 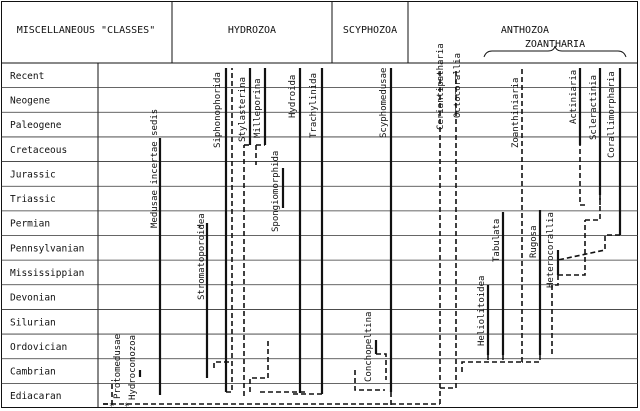 What do you see at coordinates (293, 96) in the screenshot?
I see `label-hydroida: Hydroida` at bounding box center [293, 96].